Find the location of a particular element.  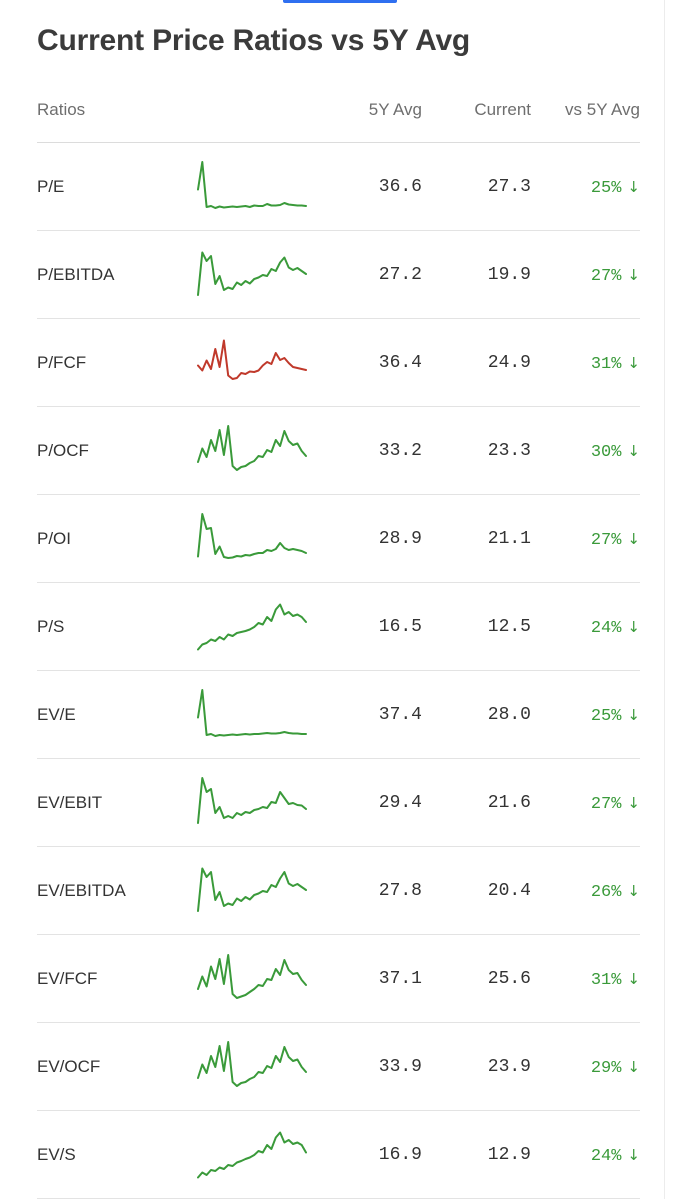

table-row: EV/S 16.9 12.9 24% ↓ is located at coordinates (338, 1155).